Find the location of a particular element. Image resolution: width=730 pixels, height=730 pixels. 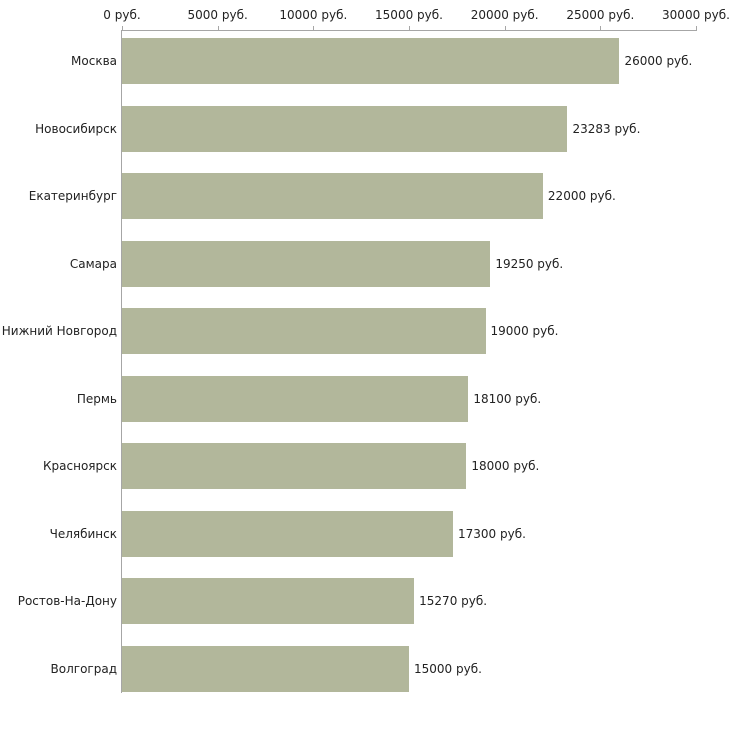

x-axis-tick-label: 30000 руб. is located at coordinates (696, 15).